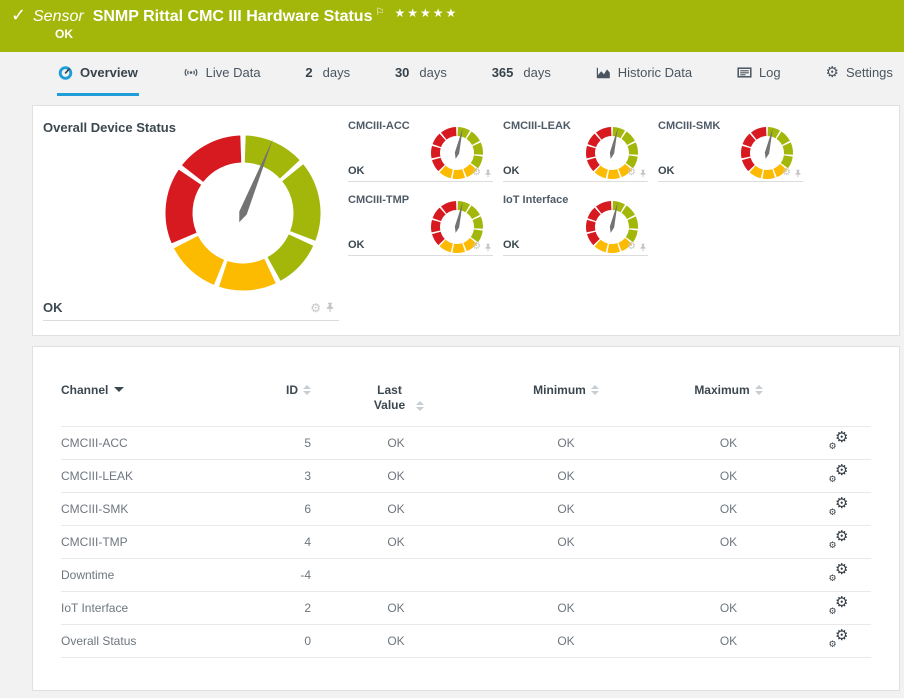 This screenshot has width=904, height=698. Describe the element at coordinates (268, 608) in the screenshot. I see `id-cell: 2` at that location.